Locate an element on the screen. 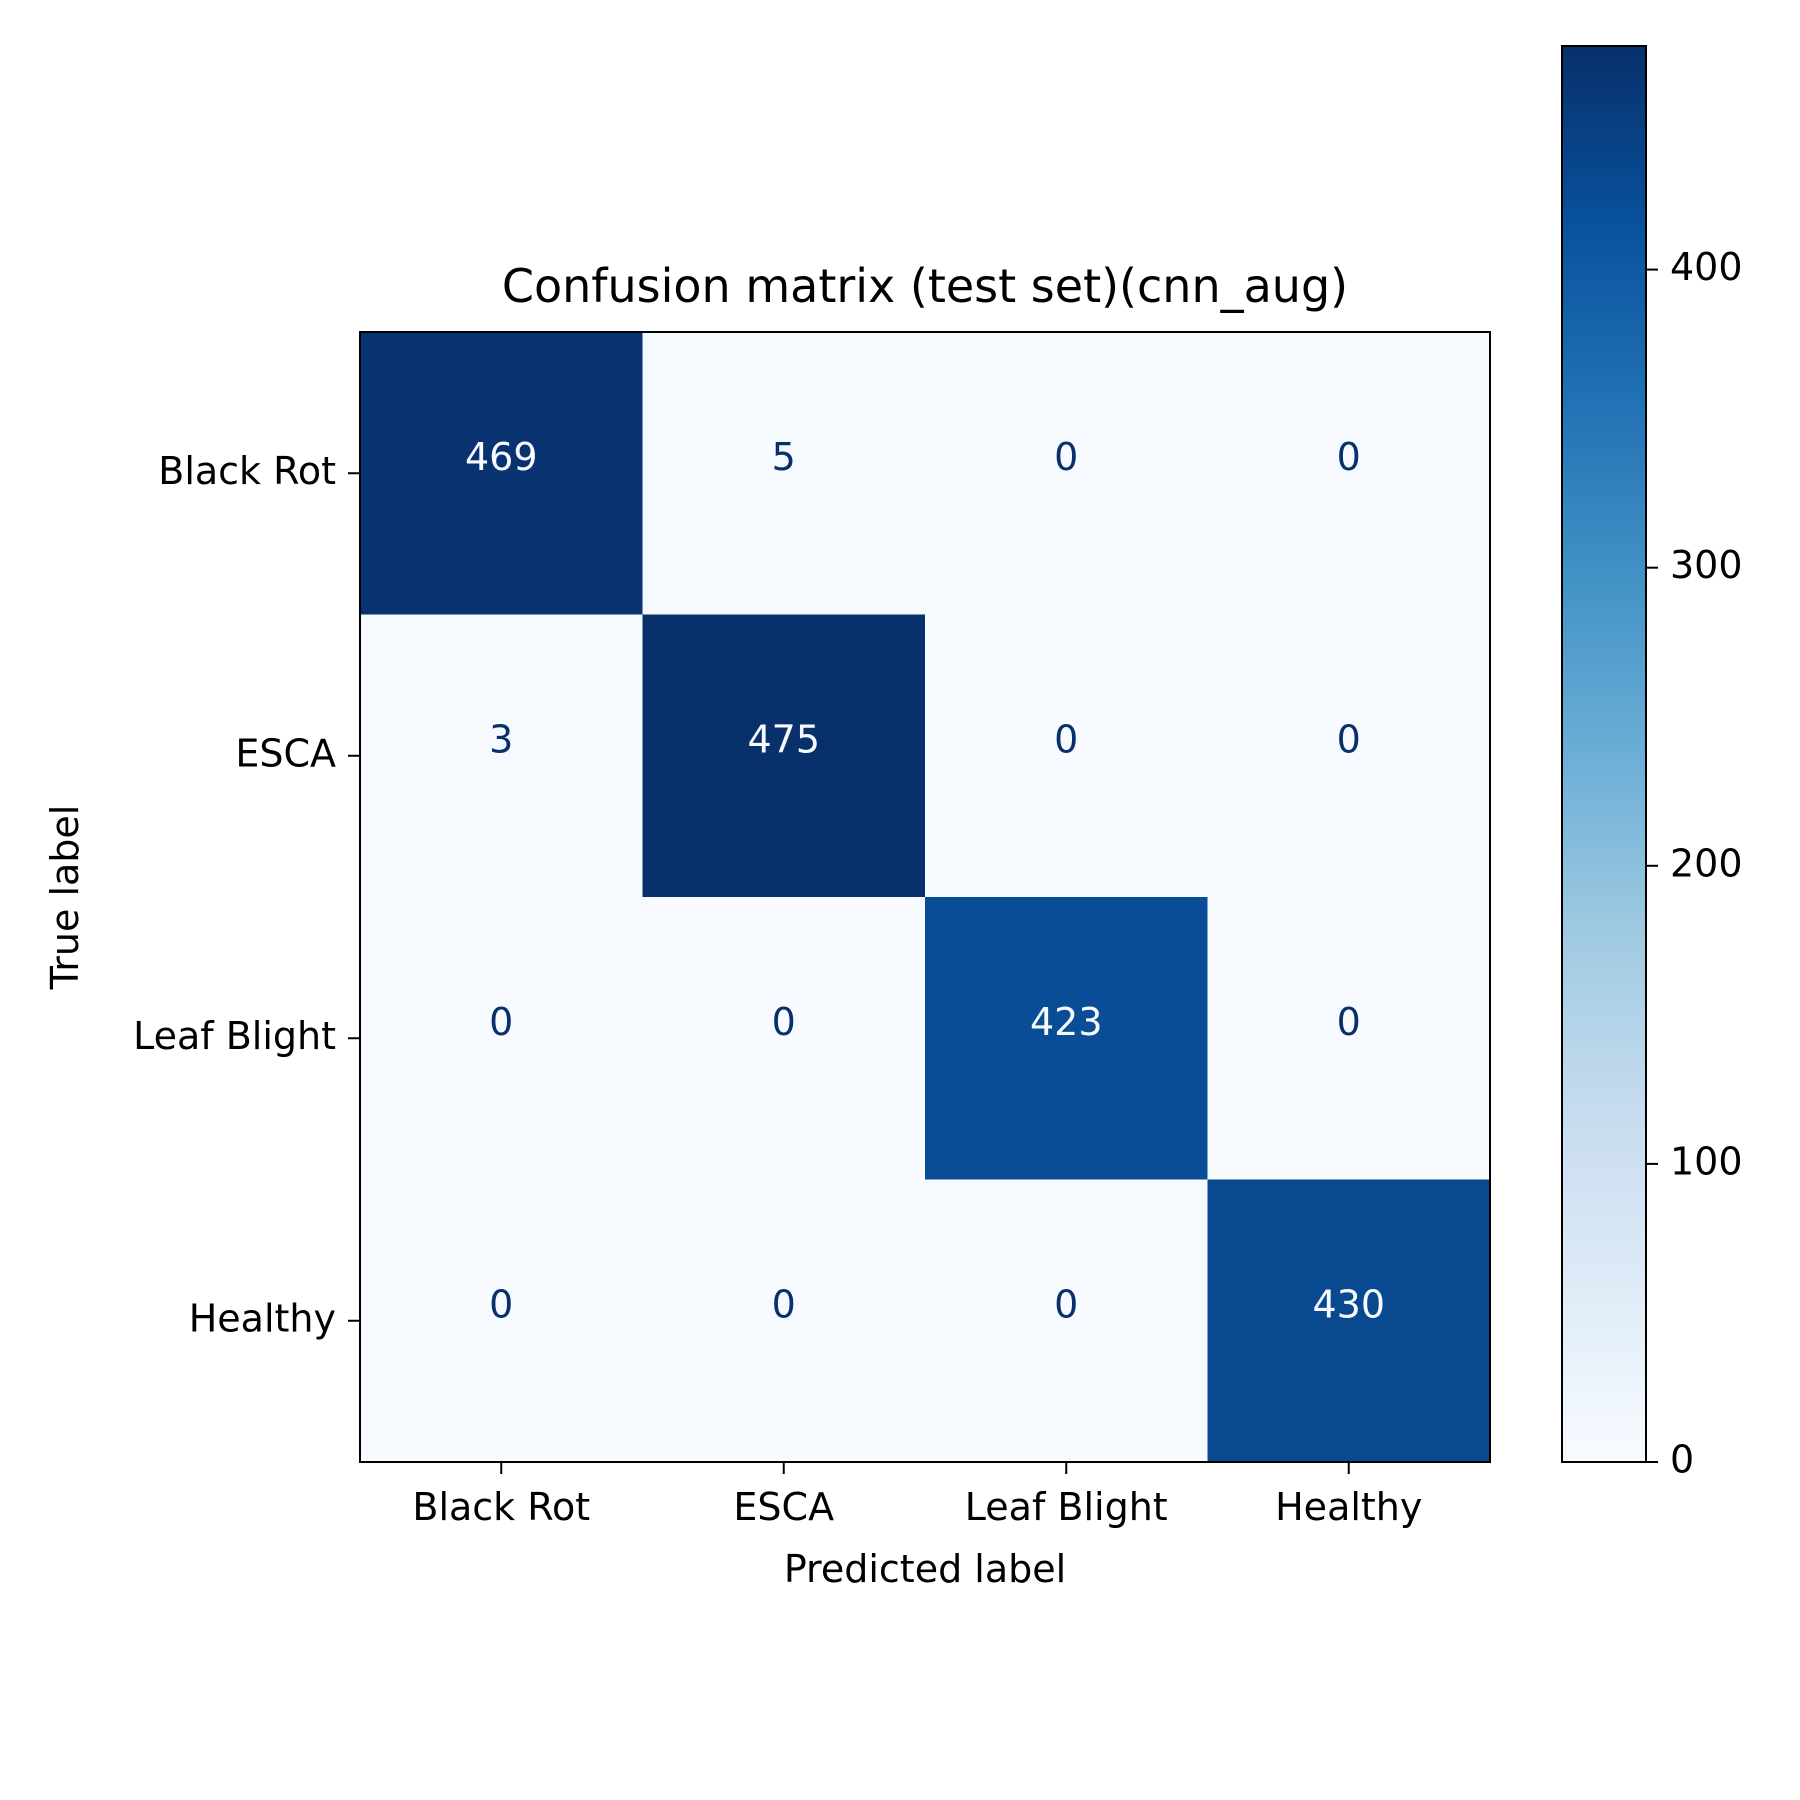 The width and height of the screenshot is (1800, 1800). y-tick-label: Black Rot is located at coordinates (247, 471).